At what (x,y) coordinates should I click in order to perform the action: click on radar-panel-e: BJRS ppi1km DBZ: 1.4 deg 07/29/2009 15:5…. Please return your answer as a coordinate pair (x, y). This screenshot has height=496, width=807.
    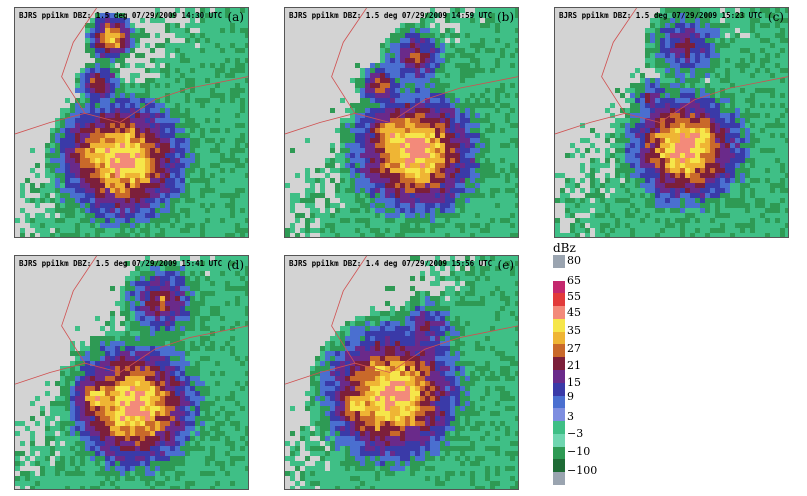
    Looking at the image, I should click on (401, 372).